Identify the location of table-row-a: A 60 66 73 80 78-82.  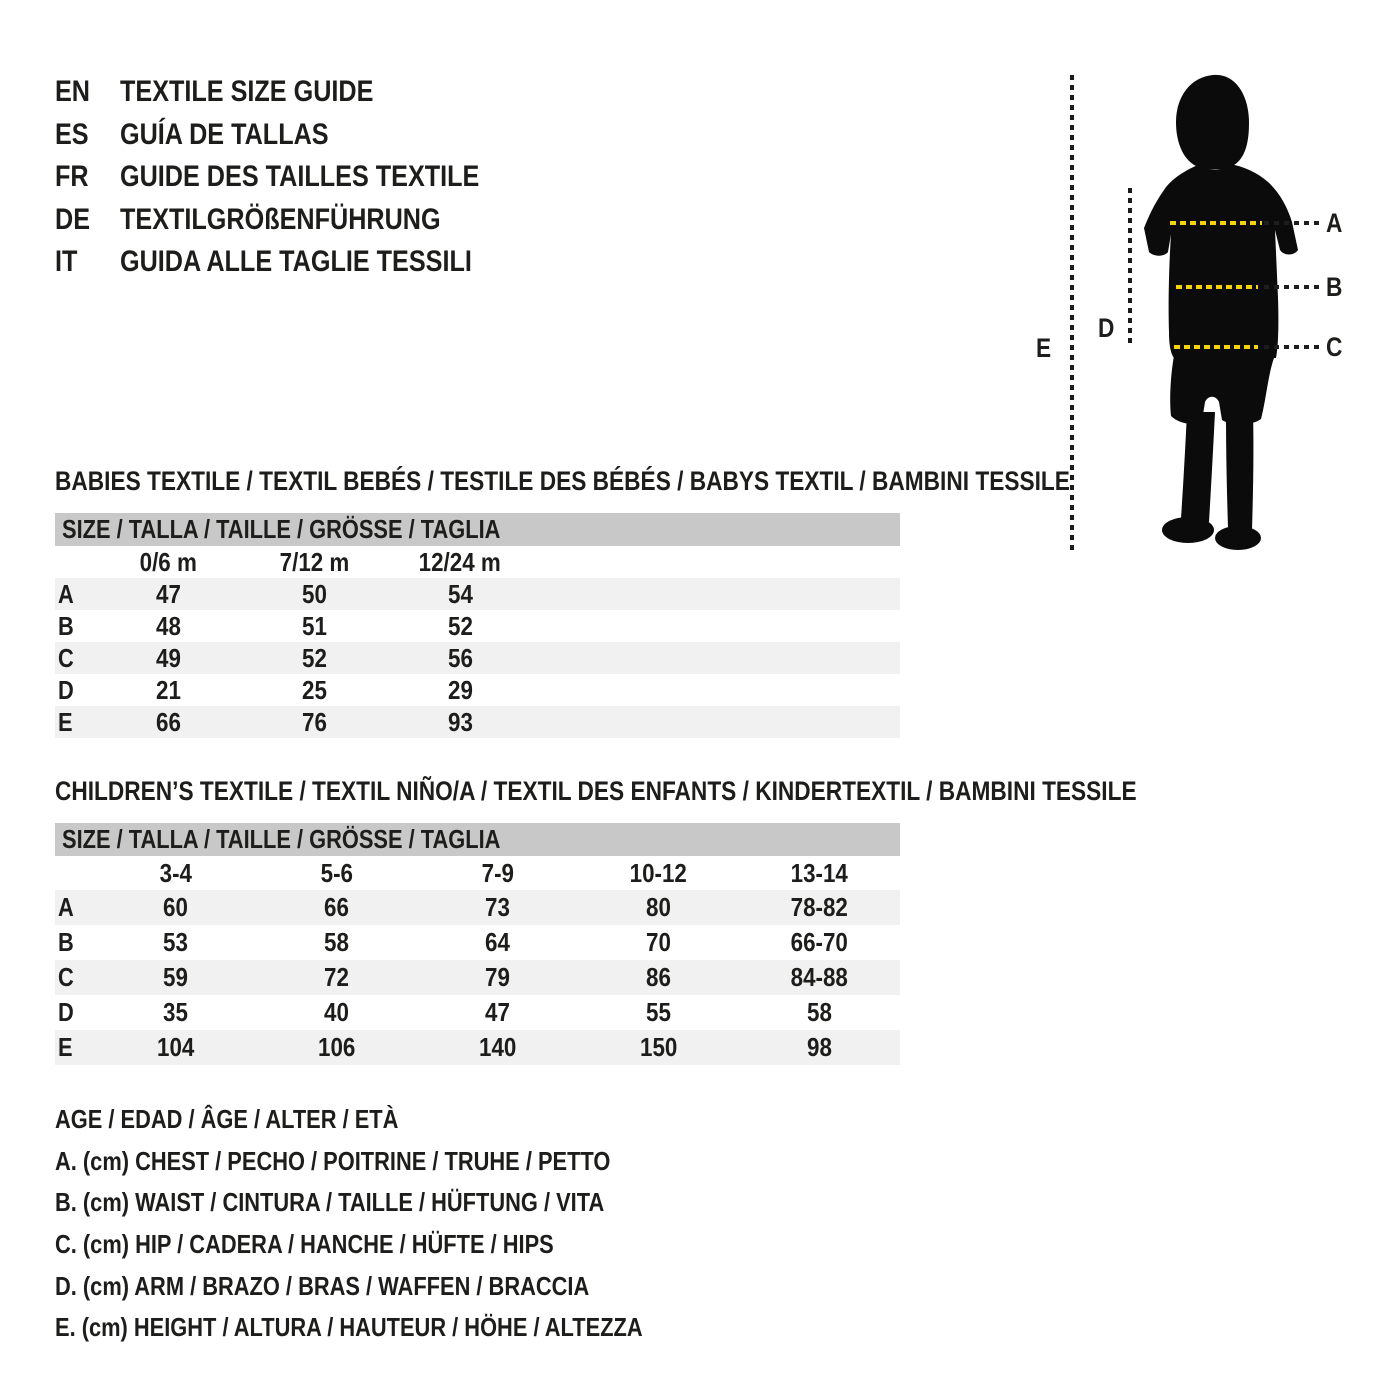
(477, 907).